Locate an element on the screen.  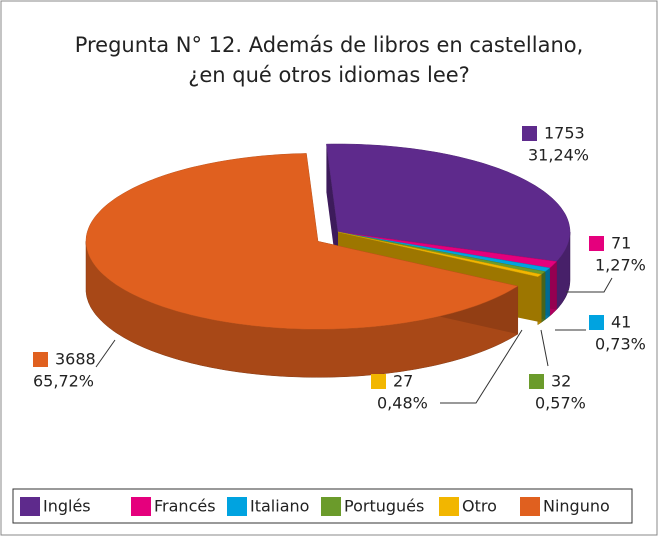
legend-label: Inglés is located at coordinates (67, 506).